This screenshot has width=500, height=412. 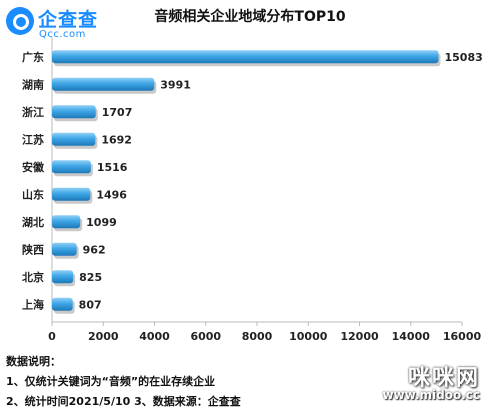 What do you see at coordinates (112, 167) in the screenshot?
I see `value-label: 1516` at bounding box center [112, 167].